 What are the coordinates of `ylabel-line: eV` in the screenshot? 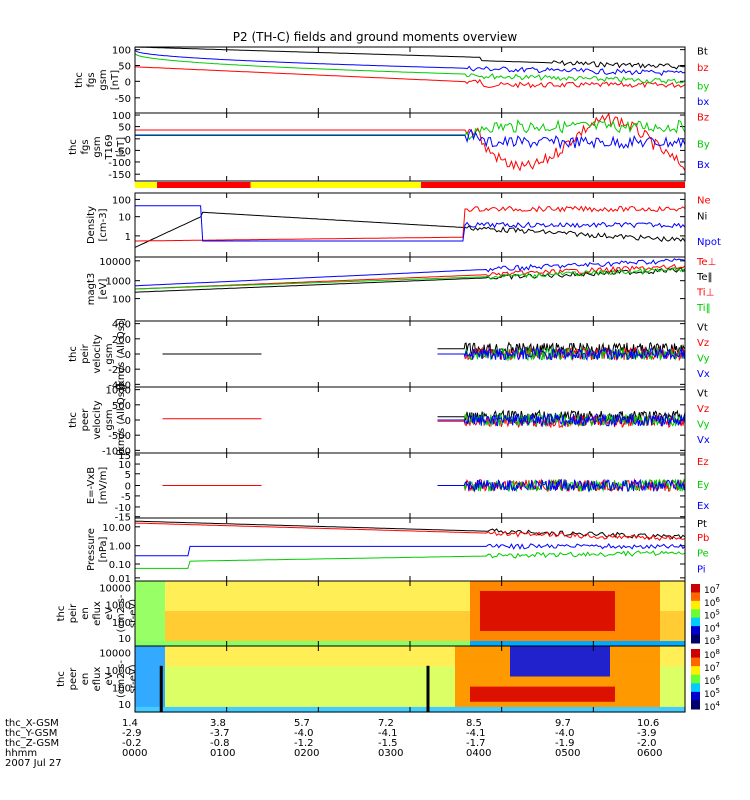 It's located at (109, 613).